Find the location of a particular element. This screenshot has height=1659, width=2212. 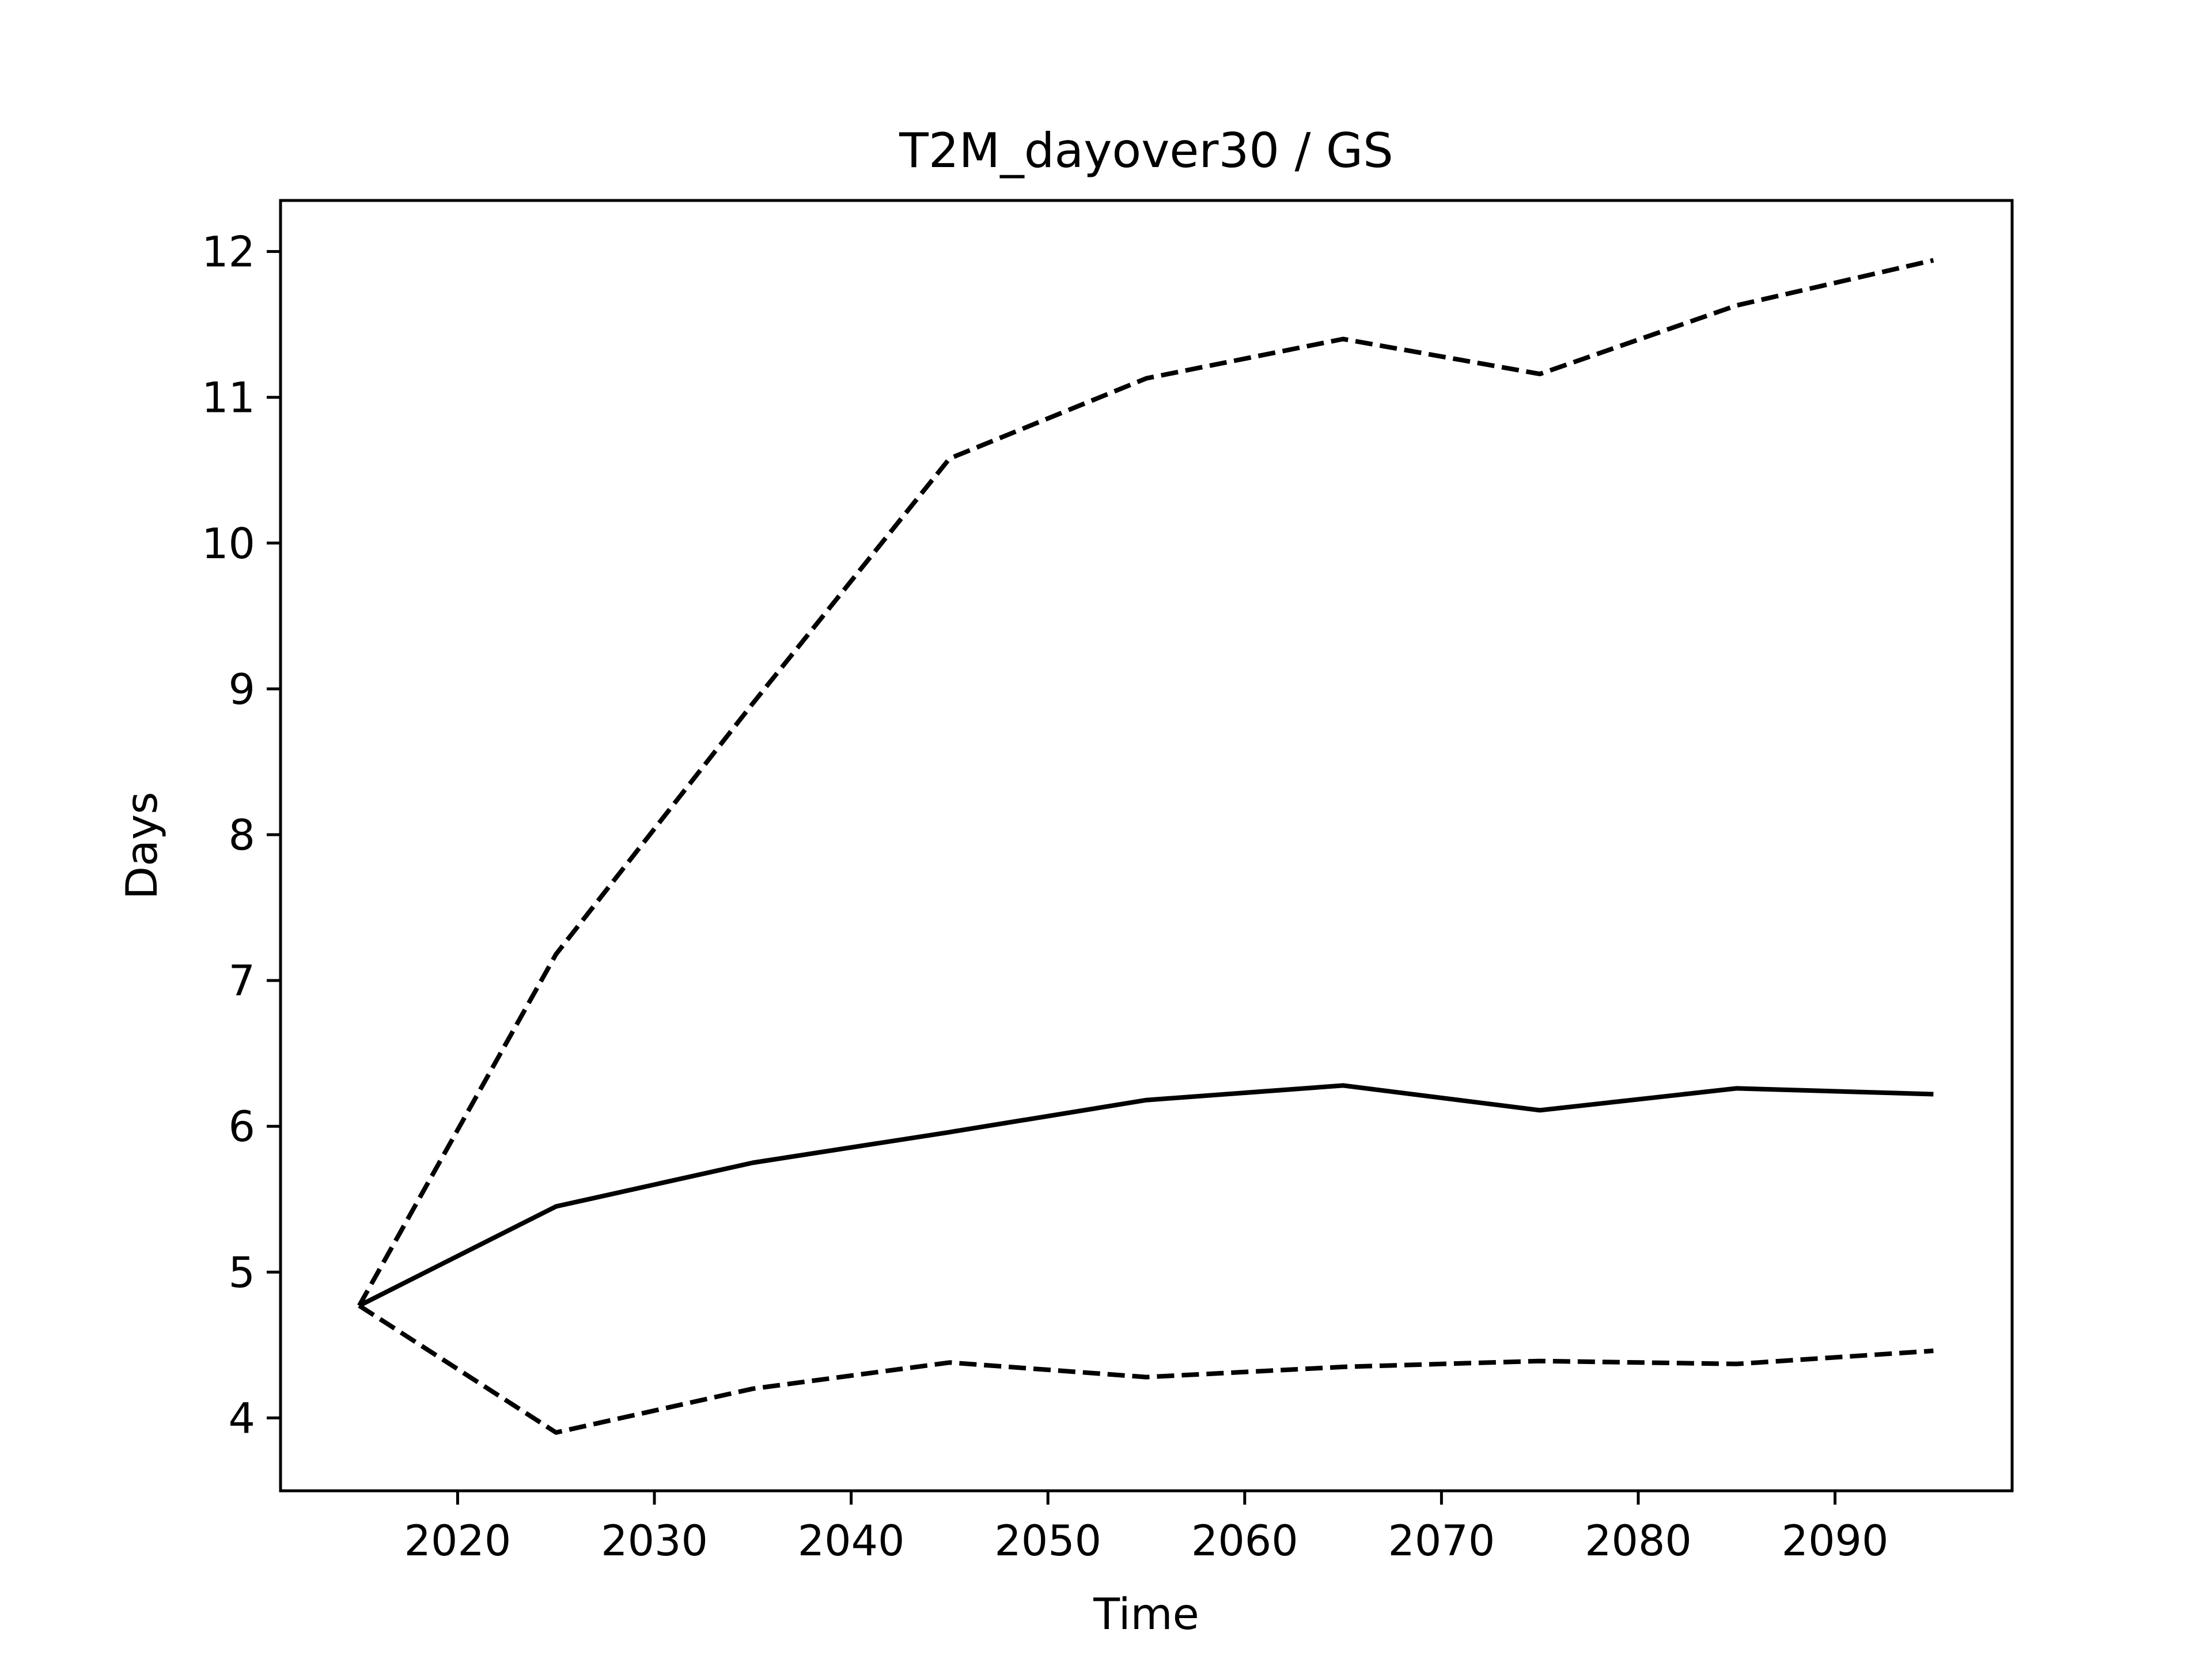

y-axis: 4 5 6 7 8 9 10 11 12 is located at coordinates (241, 835).